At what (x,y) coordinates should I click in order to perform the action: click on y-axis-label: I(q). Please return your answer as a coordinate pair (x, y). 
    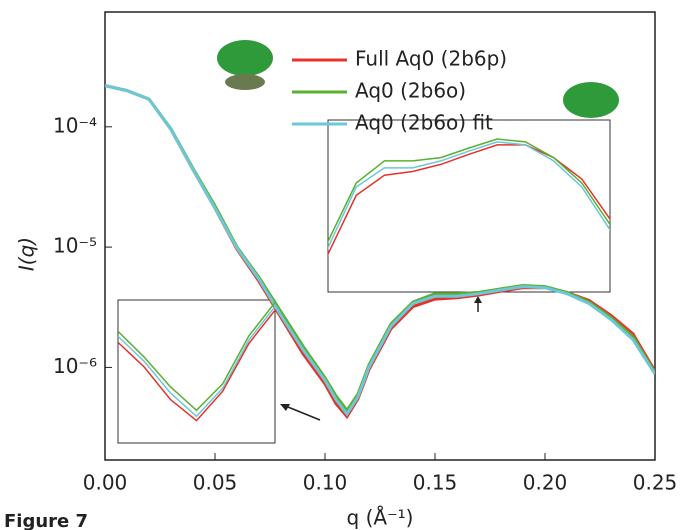
    Looking at the image, I should click on (27, 254).